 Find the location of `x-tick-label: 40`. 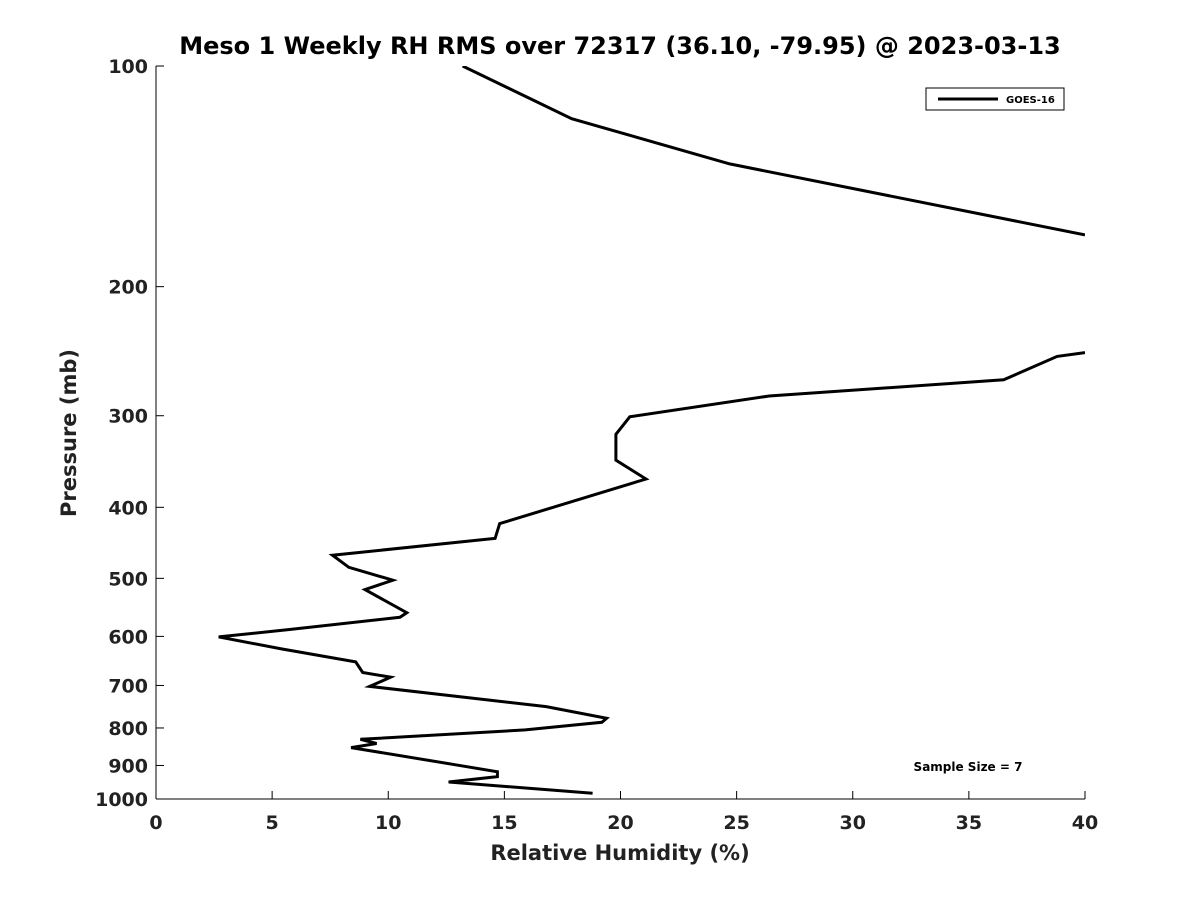

x-tick-label: 40 is located at coordinates (1085, 823).